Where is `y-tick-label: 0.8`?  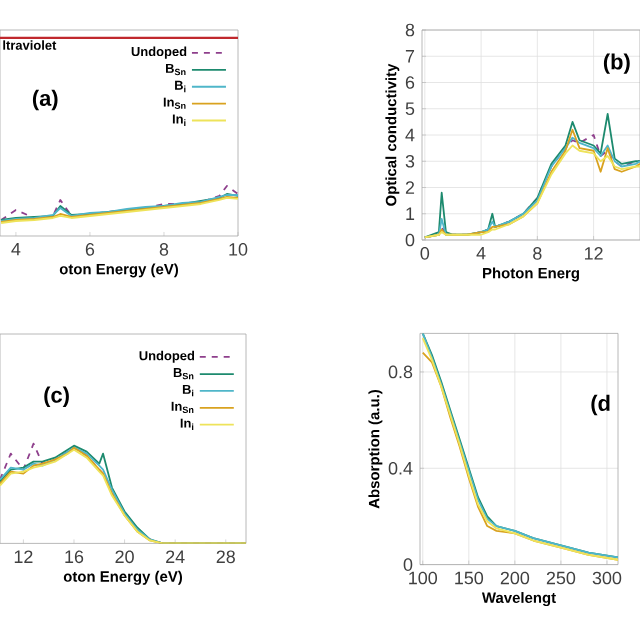 y-tick-label: 0.8 is located at coordinates (400, 372).